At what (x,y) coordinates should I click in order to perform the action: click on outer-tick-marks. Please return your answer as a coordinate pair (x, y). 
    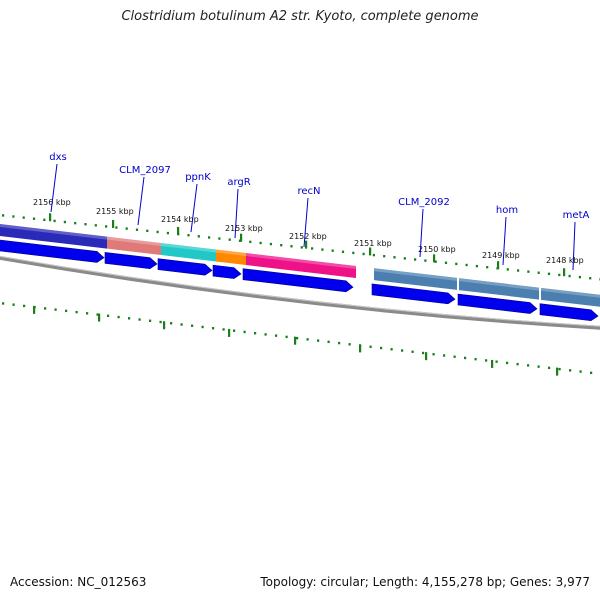
    Looking at the image, I should click on (301, 247).